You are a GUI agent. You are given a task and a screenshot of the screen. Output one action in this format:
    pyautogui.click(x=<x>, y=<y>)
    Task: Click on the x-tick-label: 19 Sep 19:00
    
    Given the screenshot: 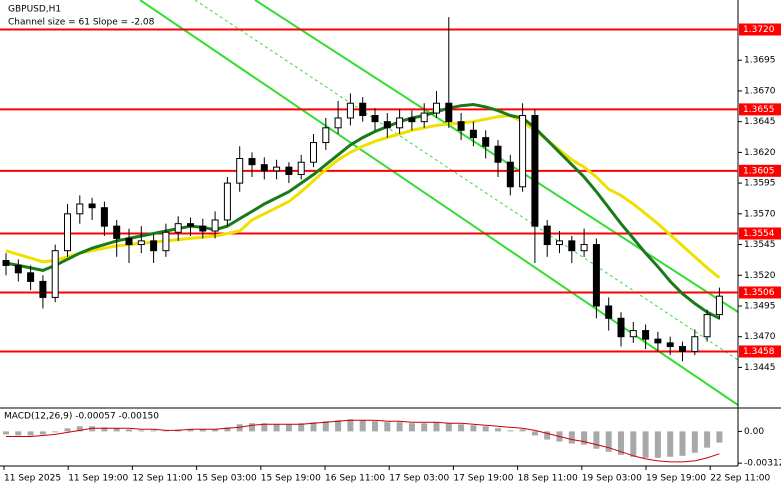 What is the action you would take?
    pyautogui.click(x=676, y=479)
    